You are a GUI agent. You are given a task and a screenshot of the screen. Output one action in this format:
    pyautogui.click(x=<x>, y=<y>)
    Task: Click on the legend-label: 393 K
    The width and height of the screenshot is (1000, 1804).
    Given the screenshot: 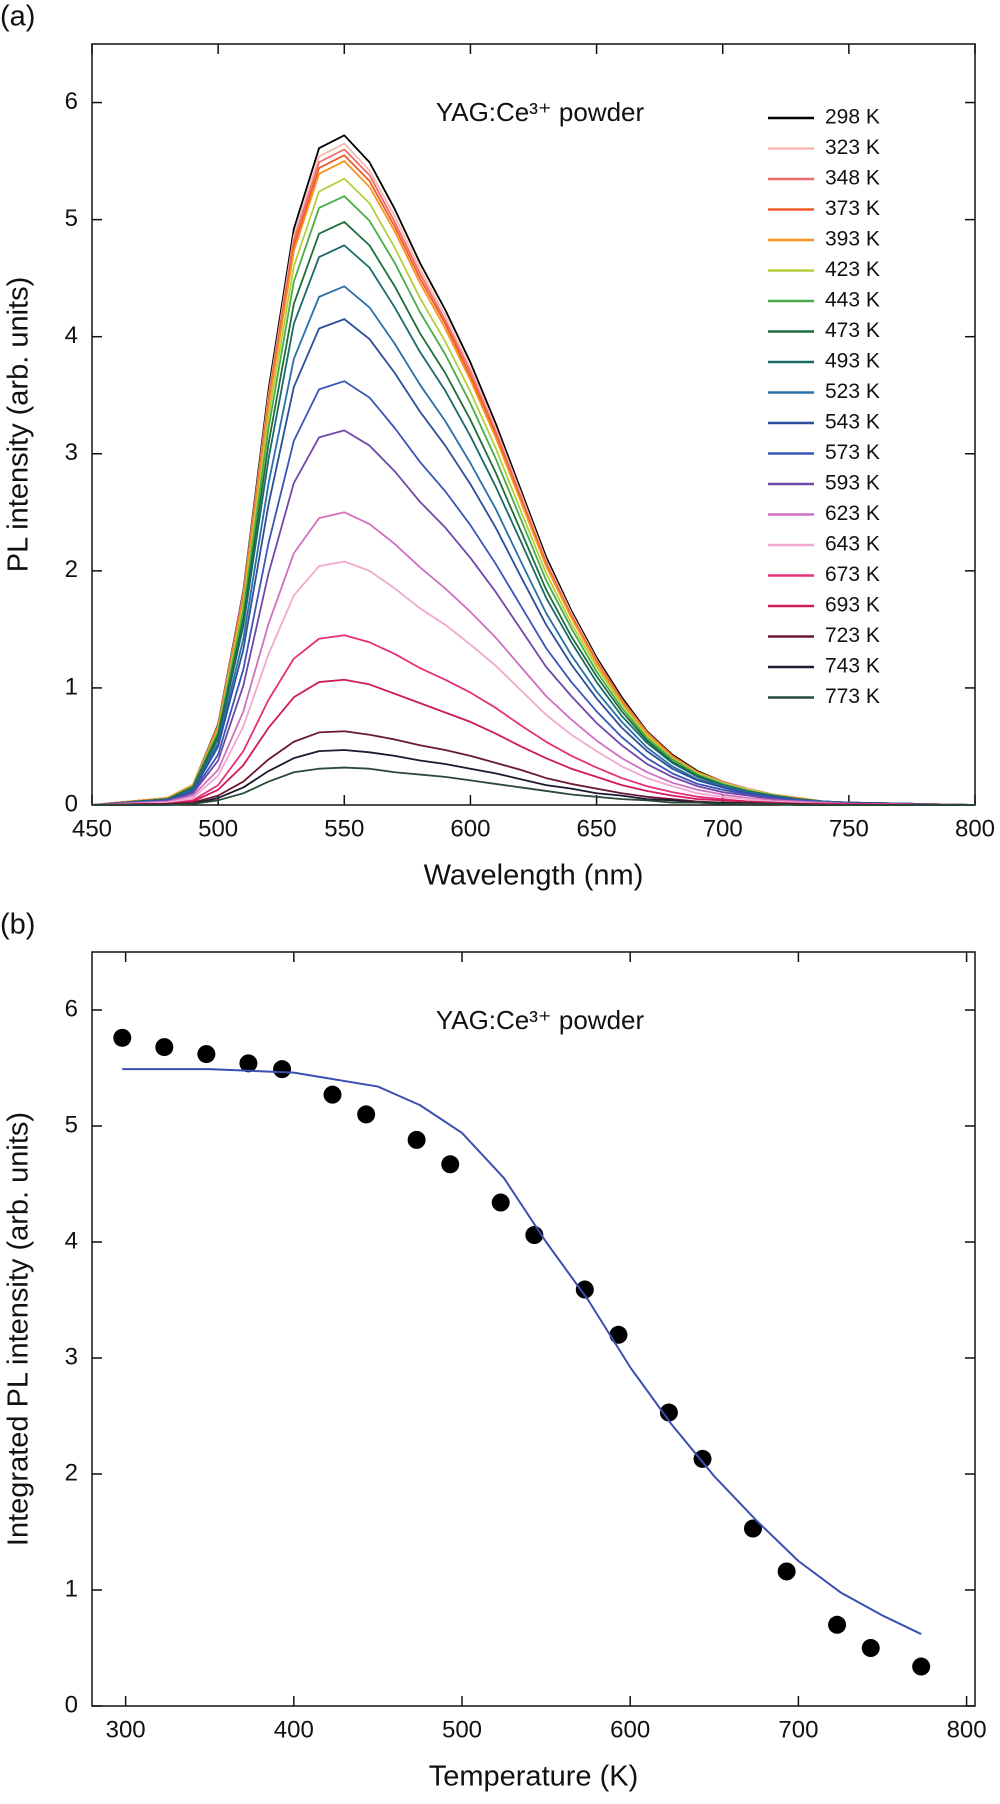 What is the action you would take?
    pyautogui.click(x=852, y=239)
    